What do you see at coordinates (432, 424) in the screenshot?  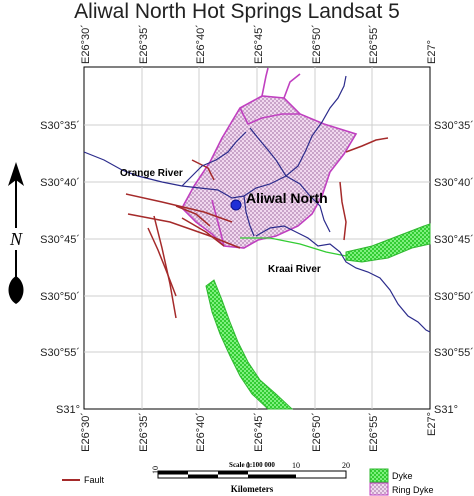 I see `lon-label-bottom-7: E27°` at bounding box center [432, 424].